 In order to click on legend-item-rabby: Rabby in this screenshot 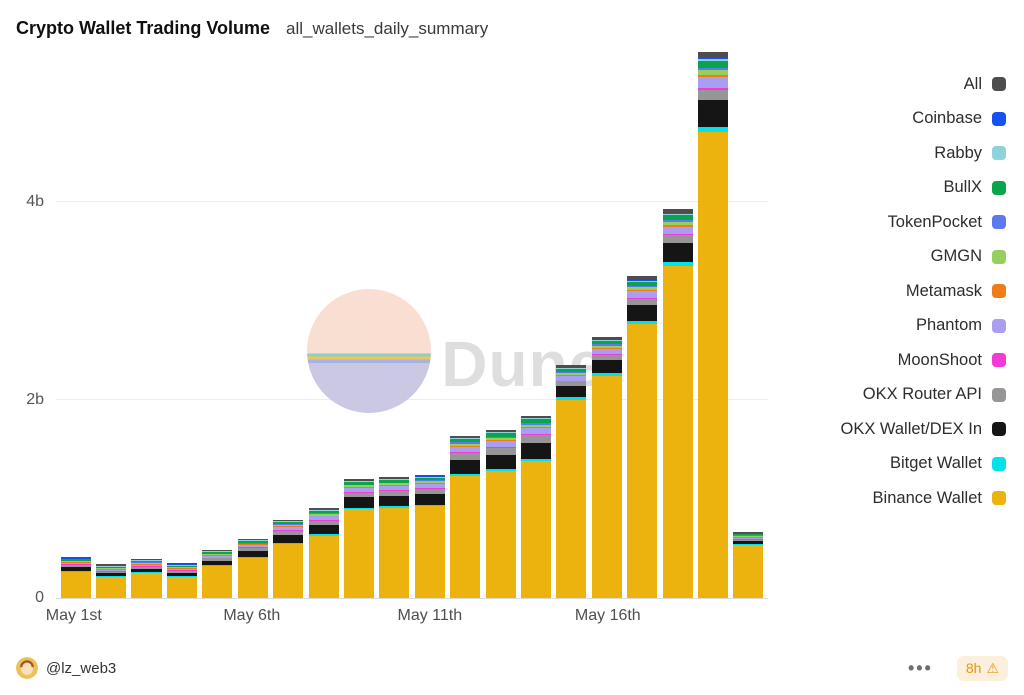, I will do `click(970, 153)`.